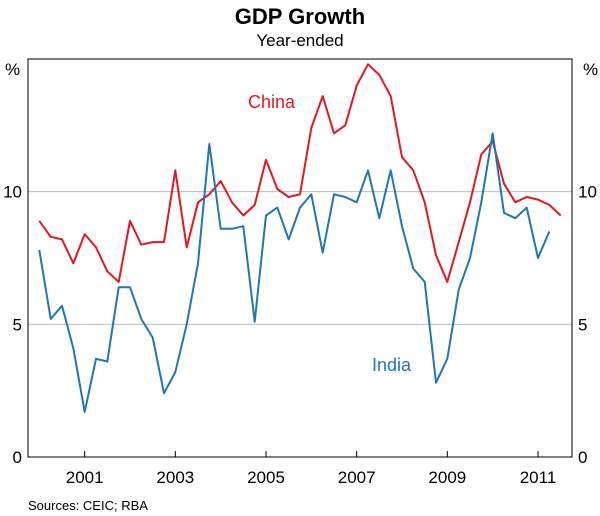  I want to click on chart-subtitle: Year-ended, so click(299, 40).